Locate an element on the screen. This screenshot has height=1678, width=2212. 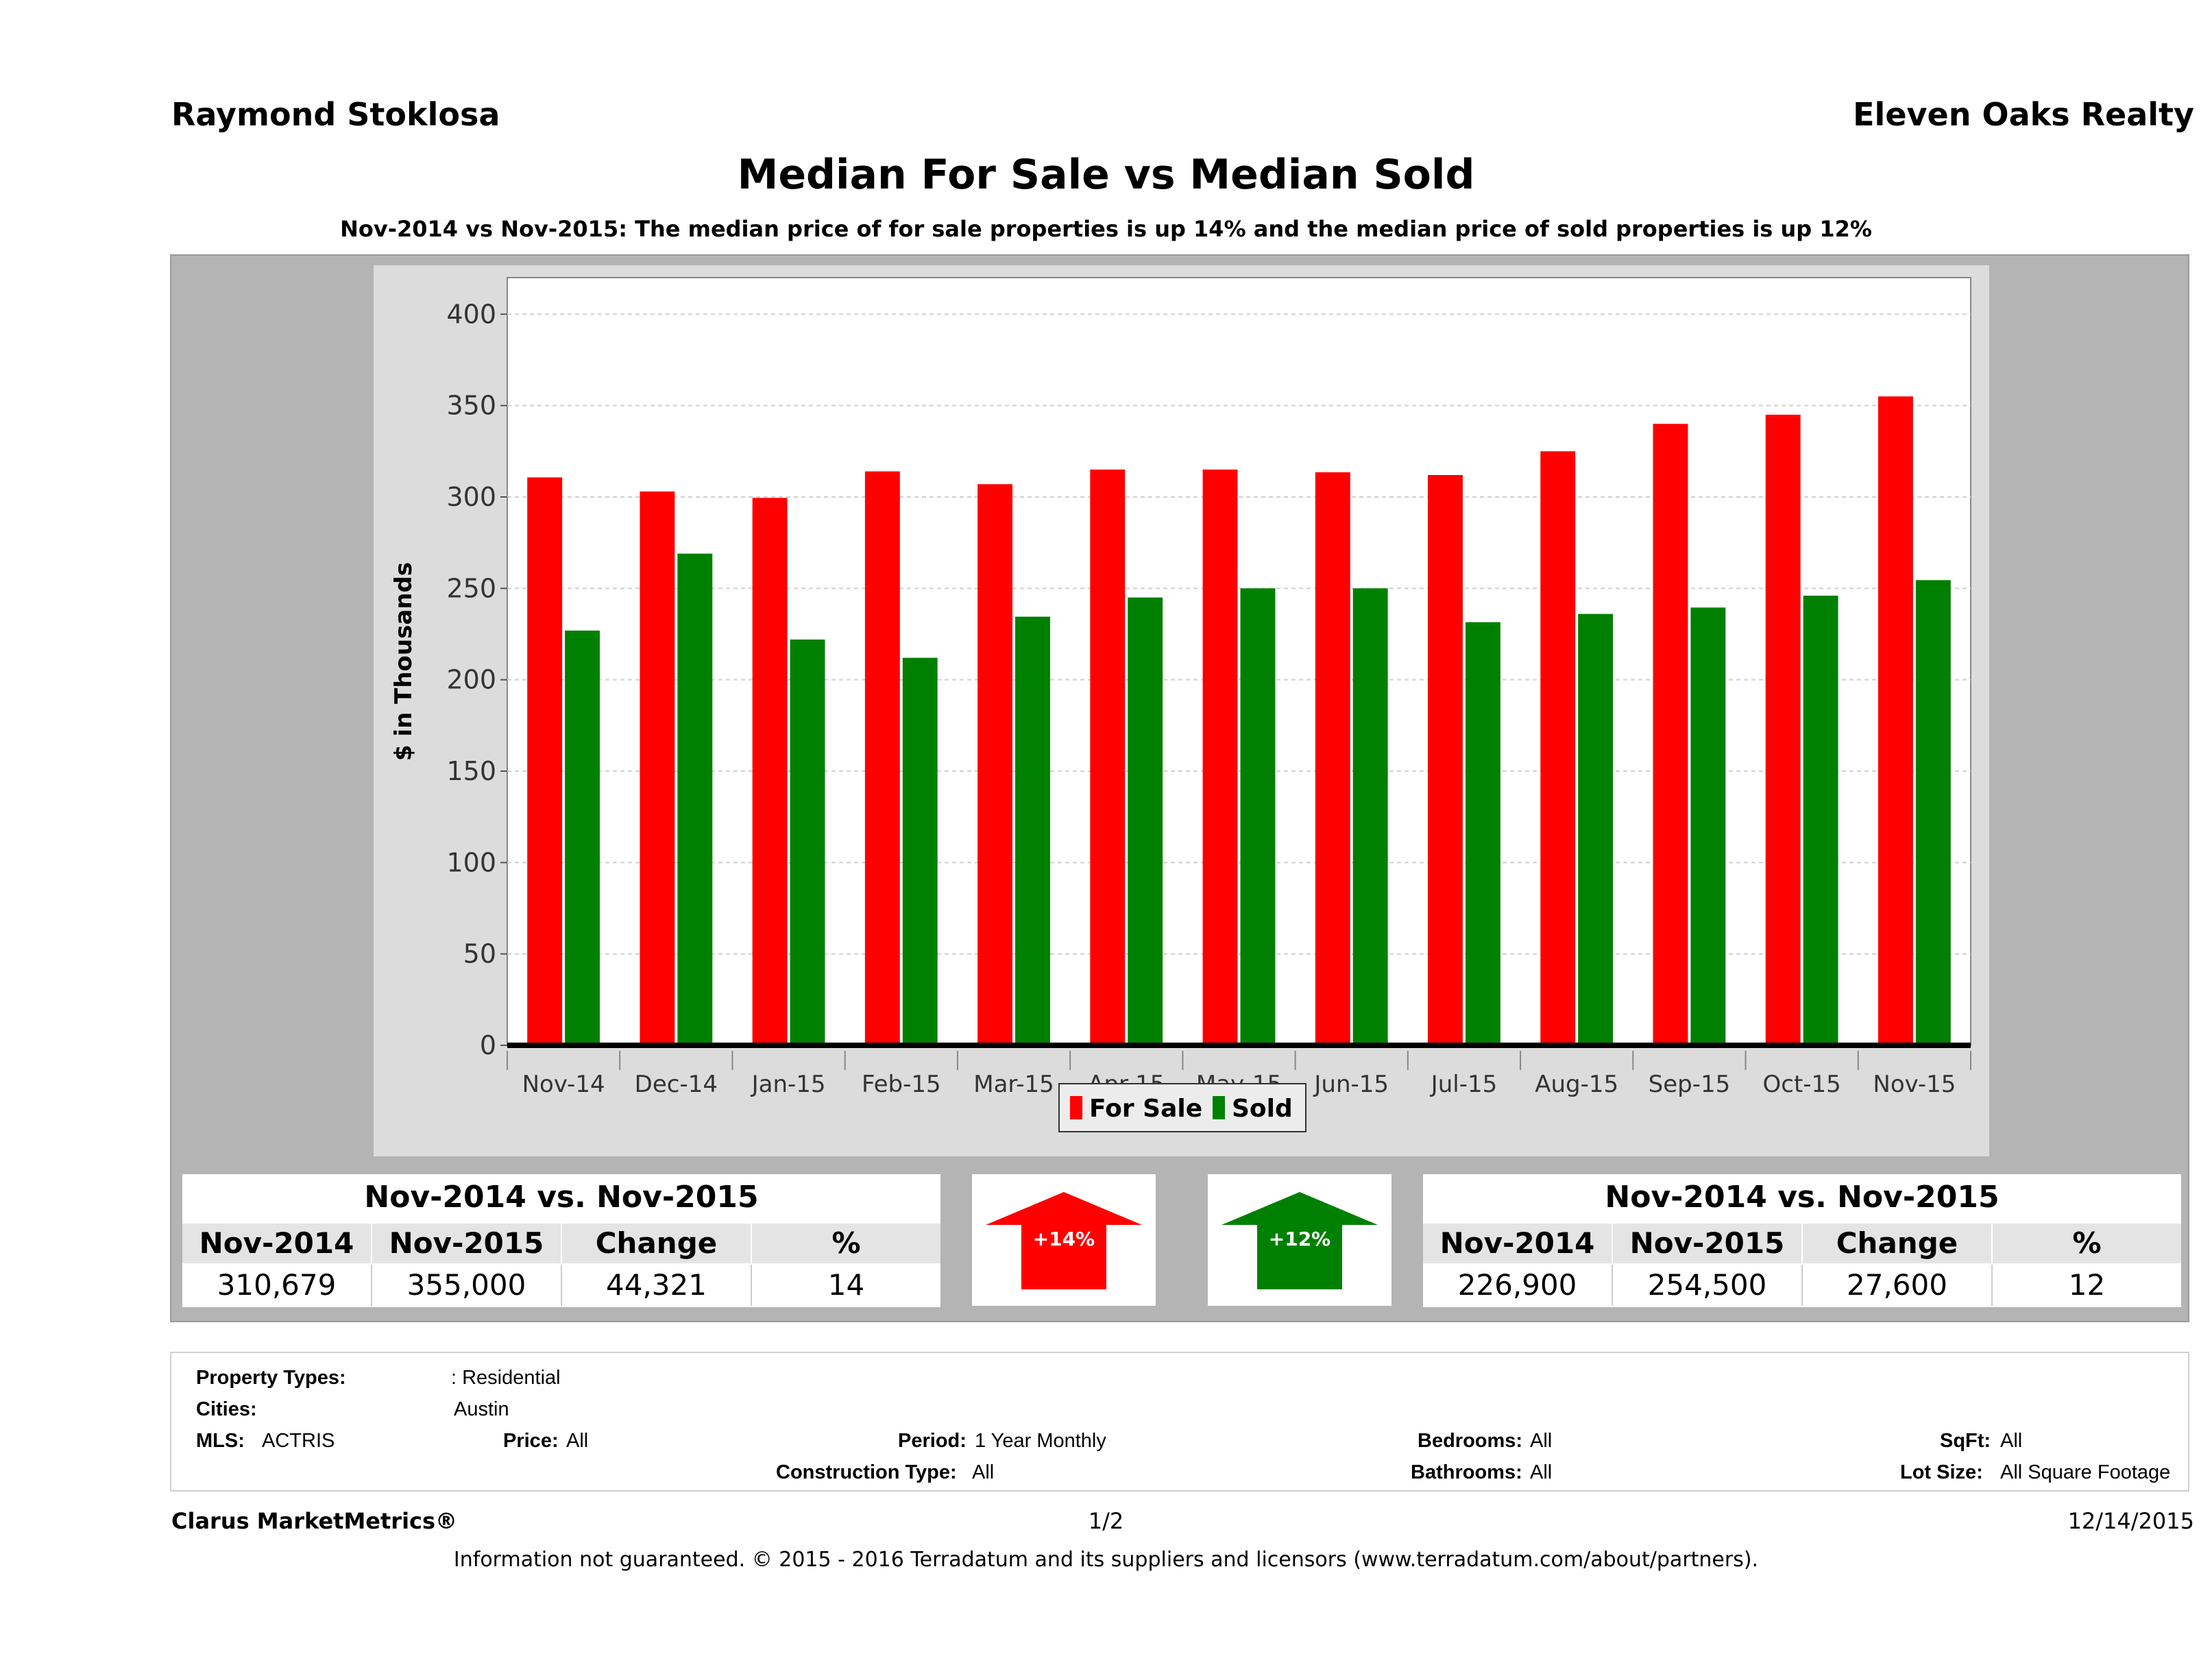
construction-type-value: All is located at coordinates (983, 1472).